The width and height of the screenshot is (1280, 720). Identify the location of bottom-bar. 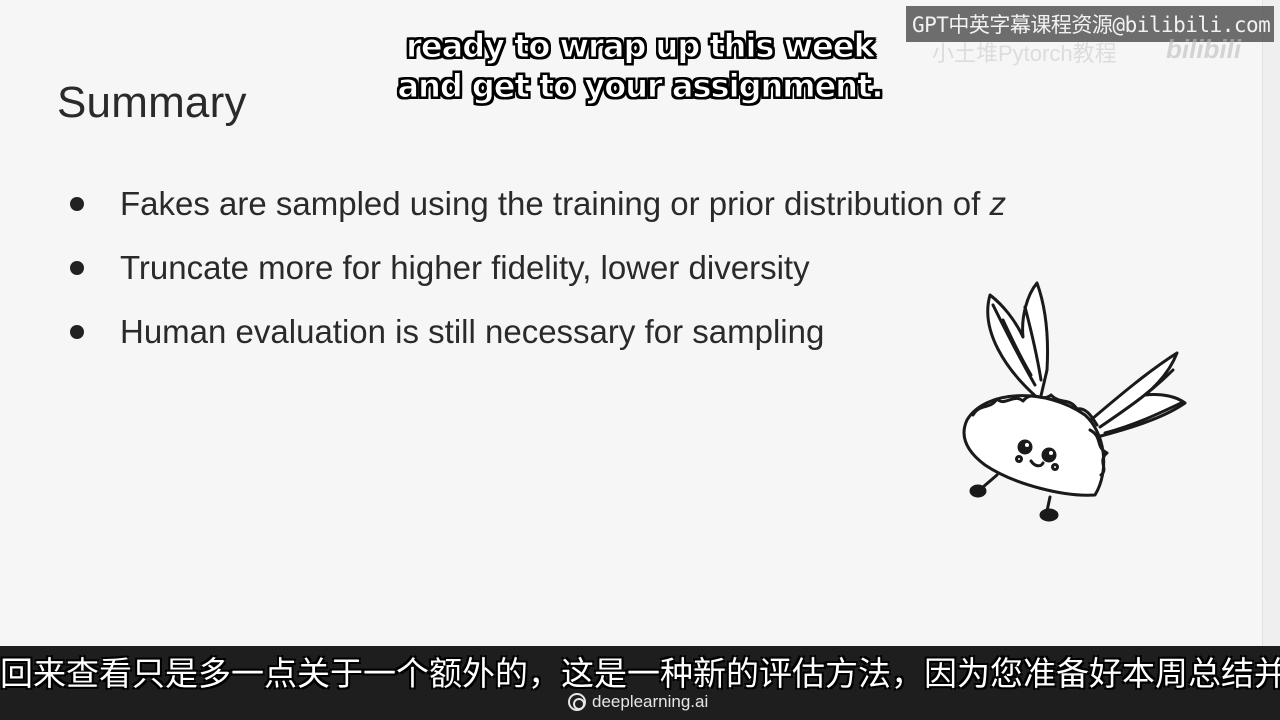
(640, 683).